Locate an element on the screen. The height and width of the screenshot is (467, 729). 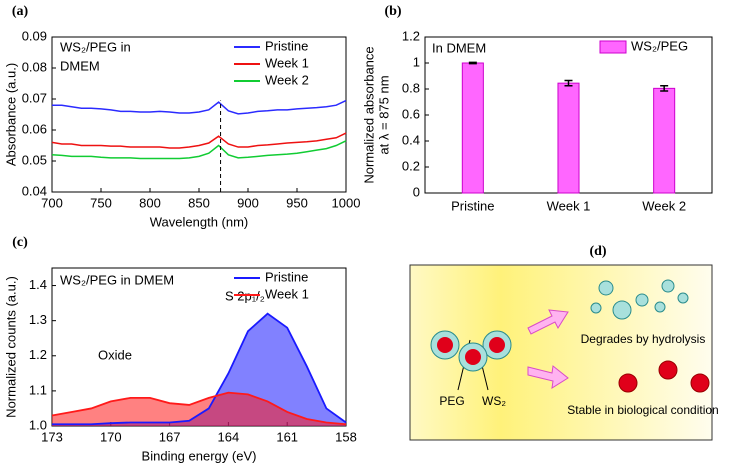
panel-label: (d) is located at coordinates (597, 251).